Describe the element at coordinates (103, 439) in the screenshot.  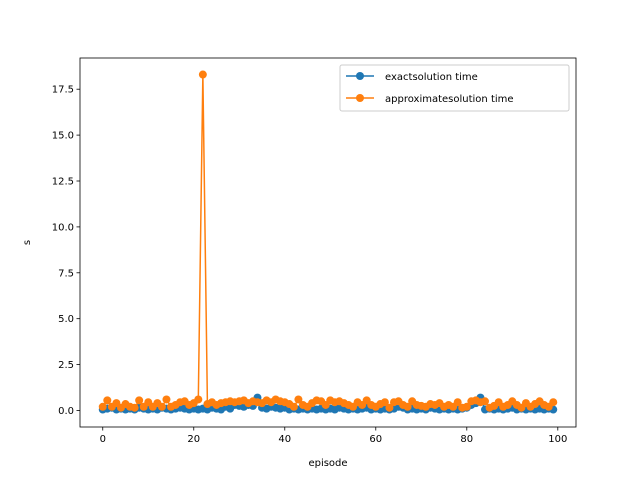
I see `x-tick-label: 0` at that location.